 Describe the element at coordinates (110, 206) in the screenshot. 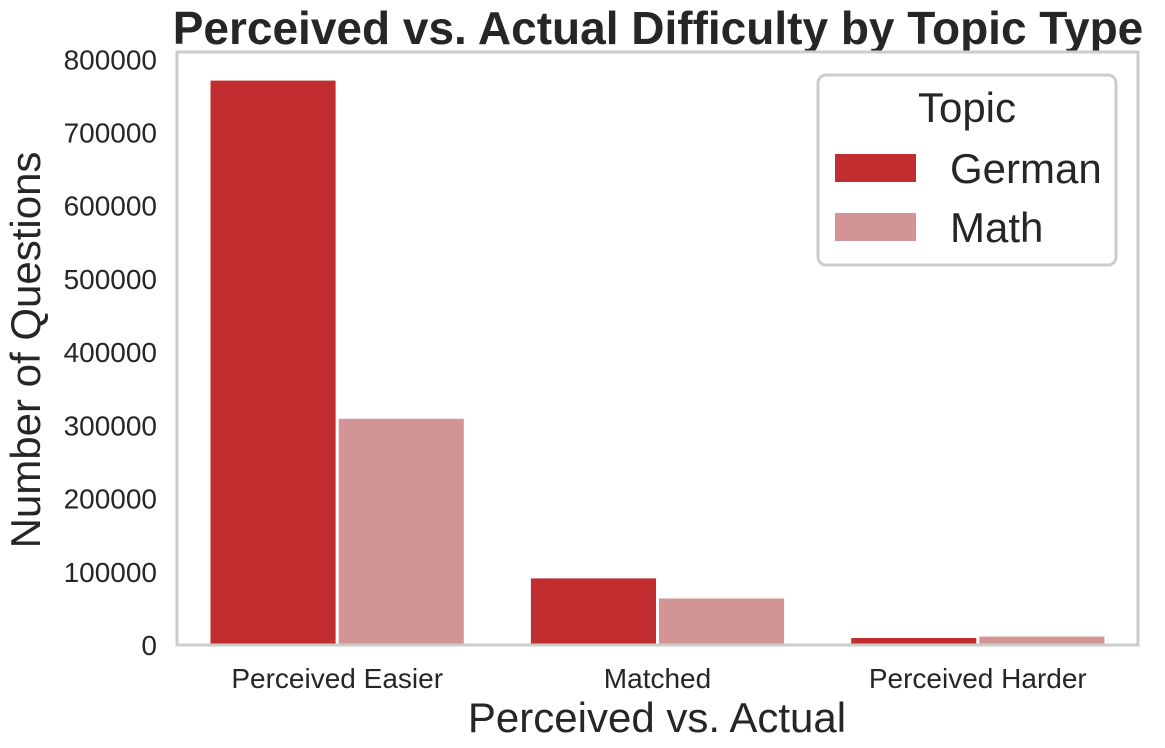

I see `y-tick-label: 600000` at that location.